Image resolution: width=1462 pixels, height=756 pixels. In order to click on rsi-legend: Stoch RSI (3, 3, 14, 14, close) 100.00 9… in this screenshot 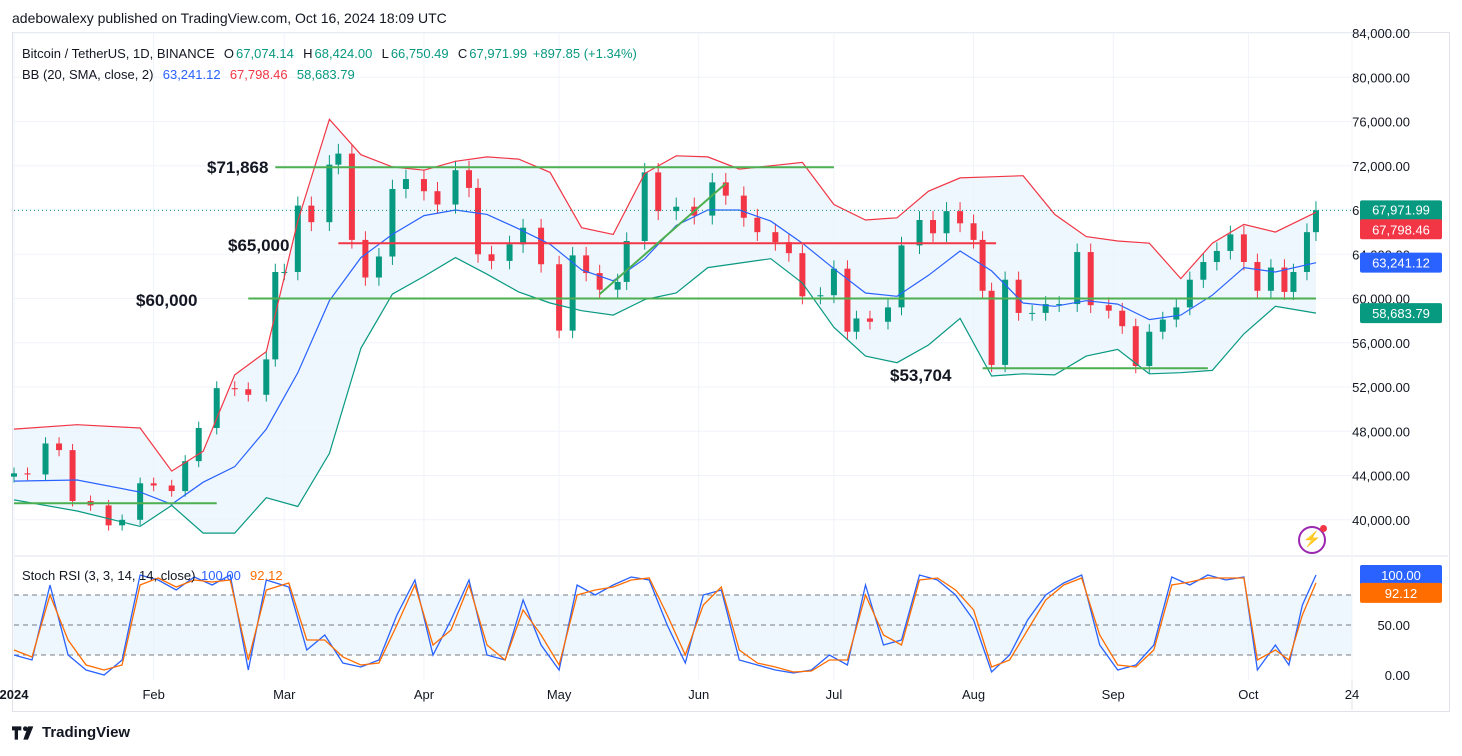, I will do `click(153, 575)`.